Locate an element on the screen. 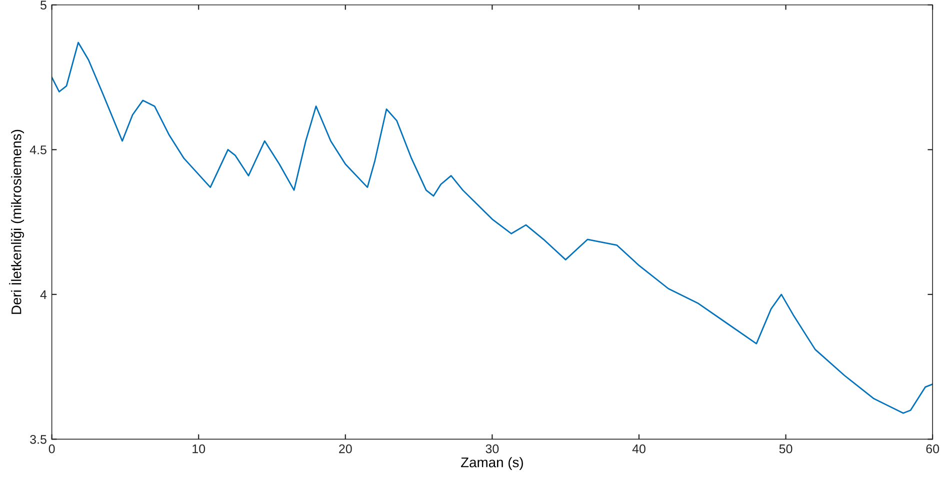 This screenshot has width=942, height=488. y-tick-label: 5 is located at coordinates (43, 5).